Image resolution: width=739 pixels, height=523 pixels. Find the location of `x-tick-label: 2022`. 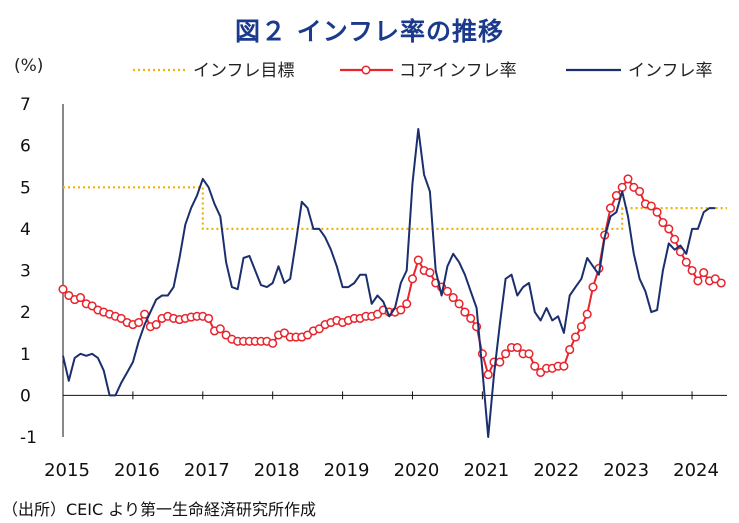

x-tick-label: 2022 is located at coordinates (556, 470).